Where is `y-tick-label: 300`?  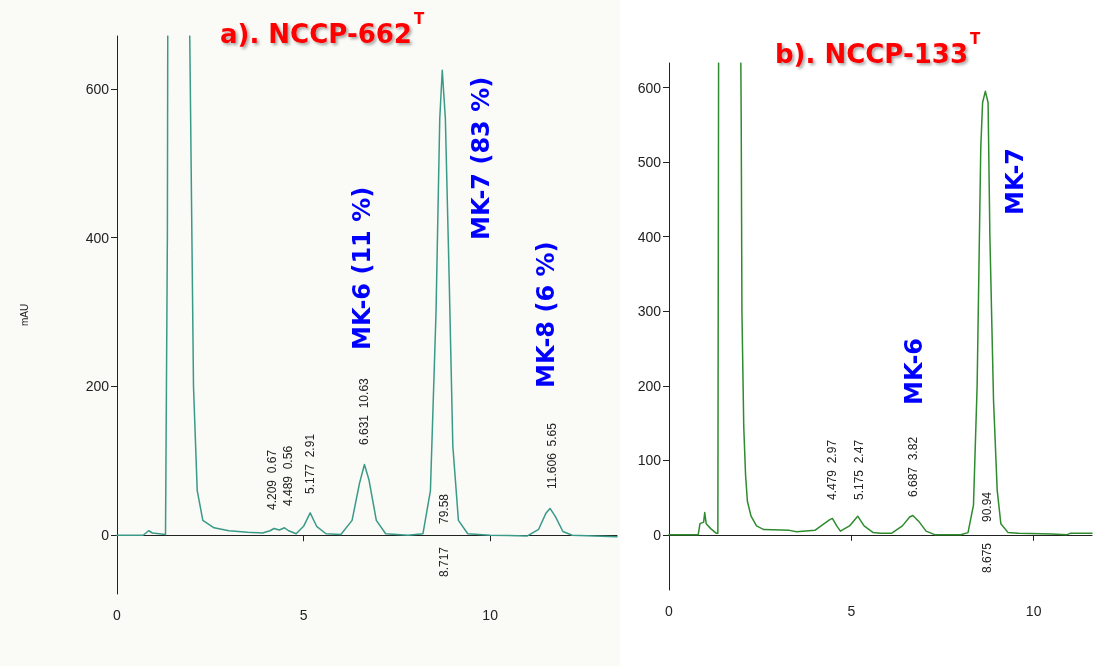 y-tick-label: 300 is located at coordinates (649, 311).